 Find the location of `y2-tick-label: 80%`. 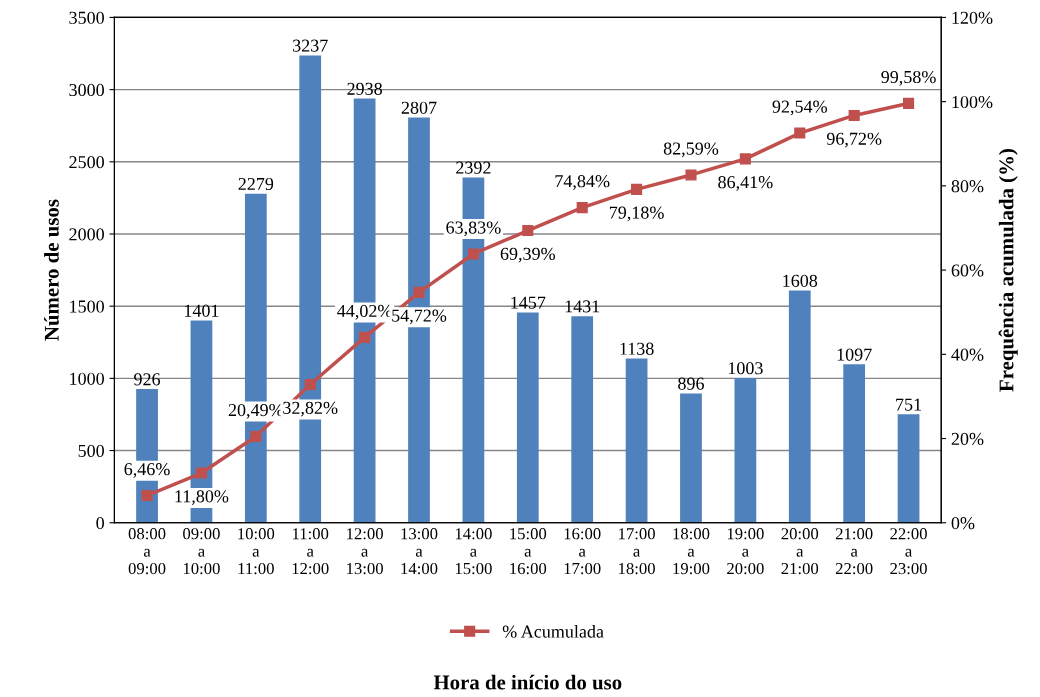

y2-tick-label: 80% is located at coordinates (967, 186).